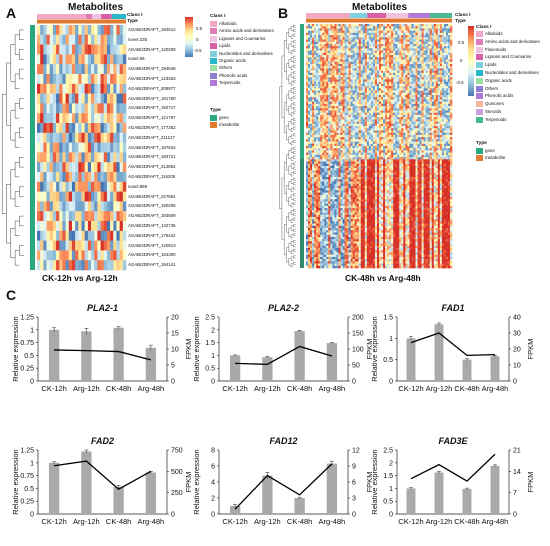  What do you see at coordinates (226, 68) in the screenshot?
I see `class-legend-label: Others` at bounding box center [226, 68].